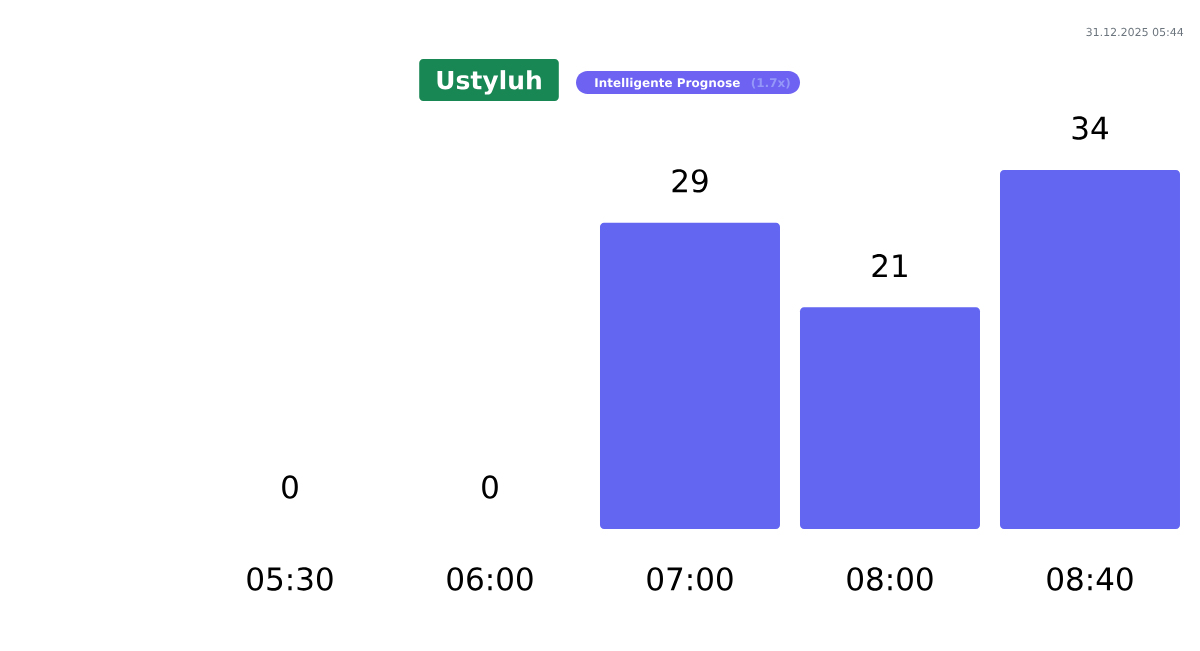 This screenshot has width=1200, height=651. I want to click on data-label: 34, so click(1090, 128).